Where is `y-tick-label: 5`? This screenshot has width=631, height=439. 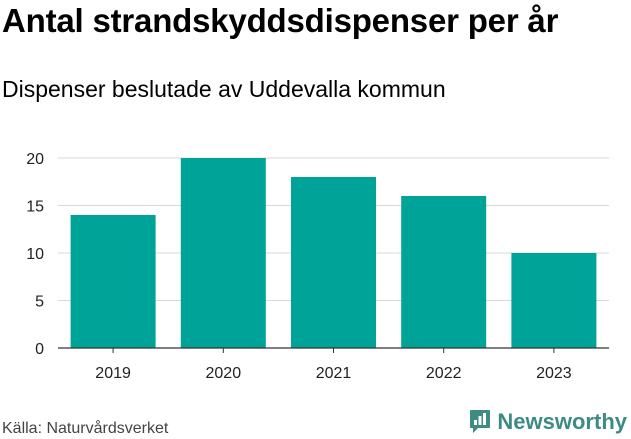 y-tick-label: 5 is located at coordinates (39, 302).